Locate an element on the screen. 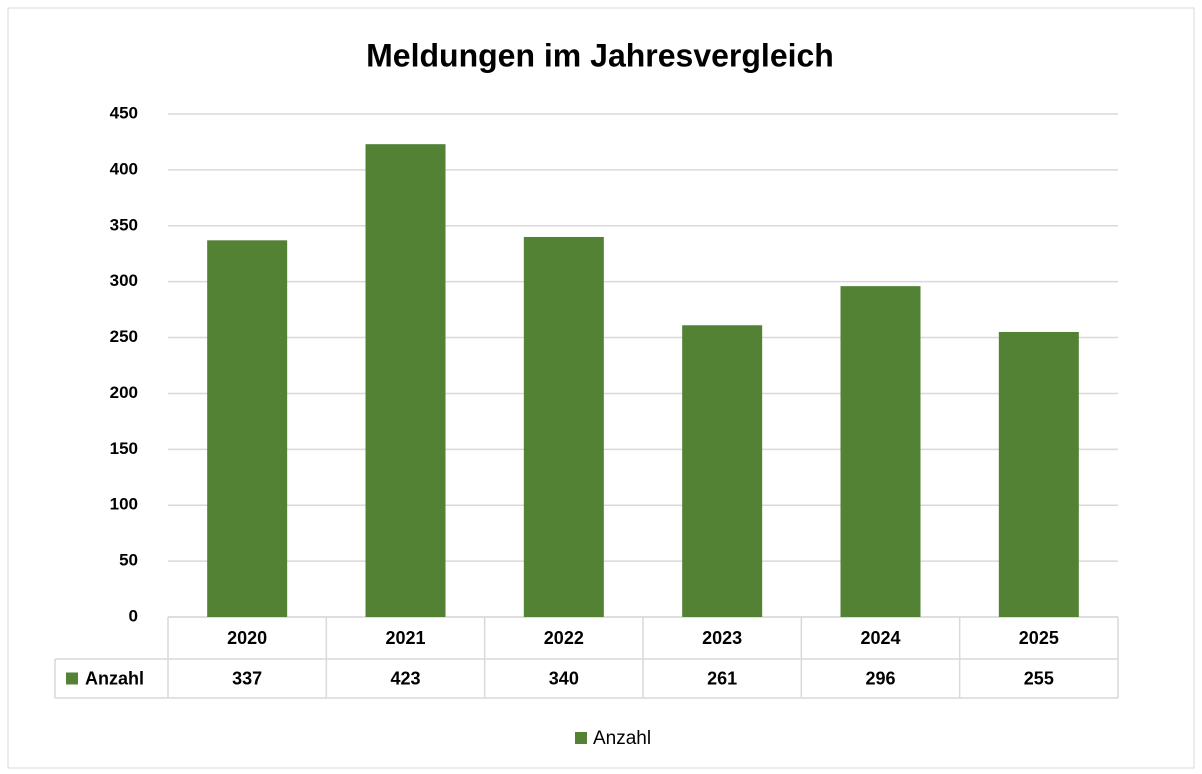 The image size is (1202, 774). y-tick-label: 100 is located at coordinates (124, 504).